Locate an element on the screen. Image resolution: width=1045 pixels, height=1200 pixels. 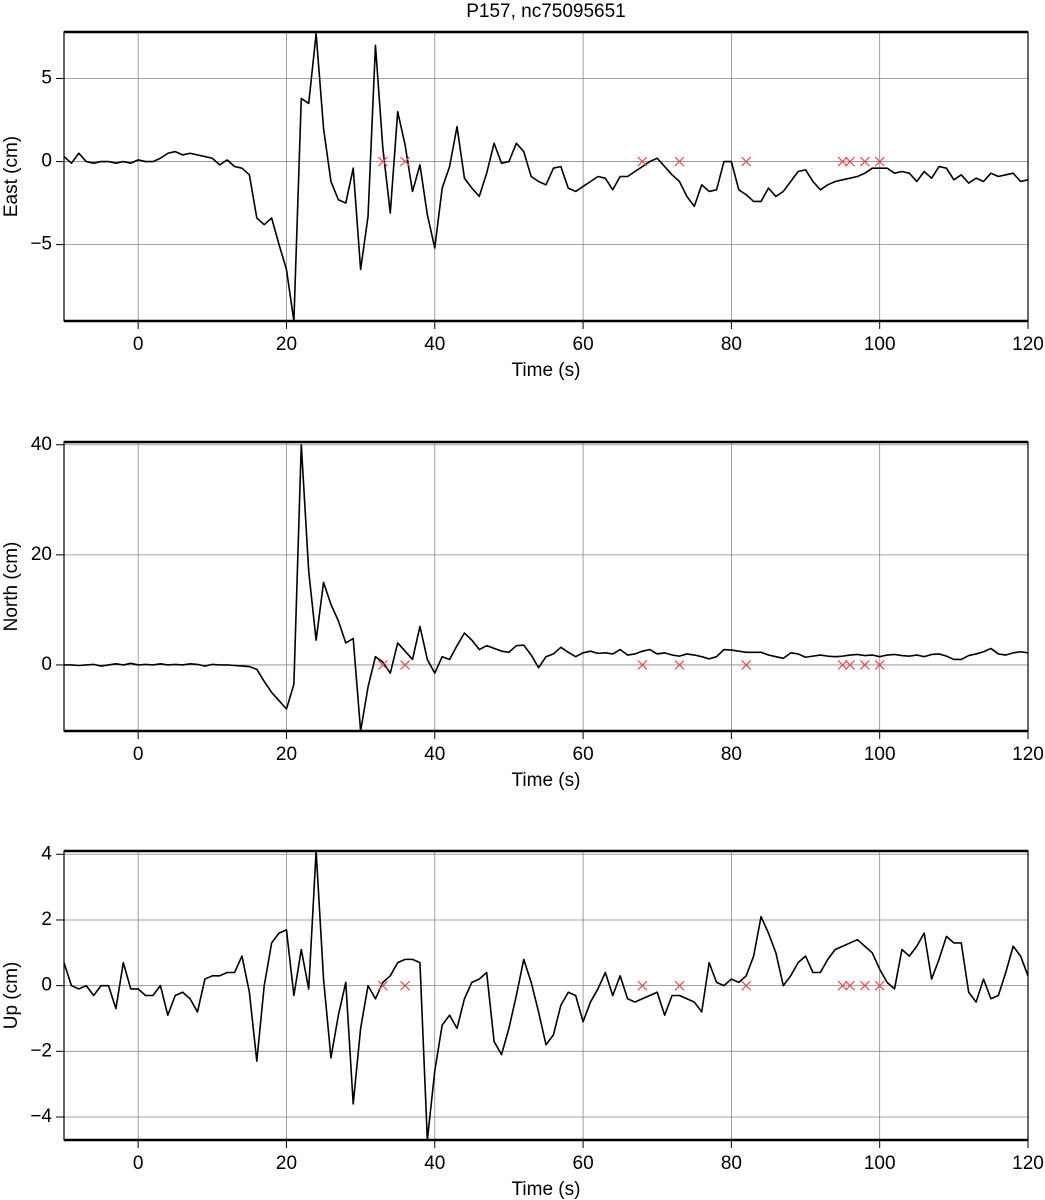
y-tick-label: 40 is located at coordinates (41, 444).